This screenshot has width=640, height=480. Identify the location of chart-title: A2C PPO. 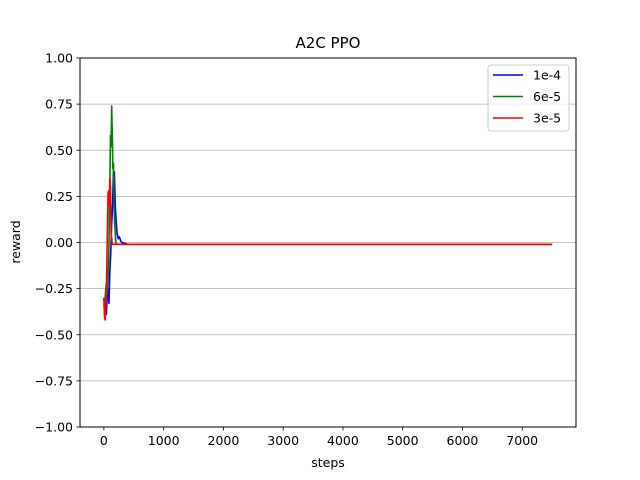
(328, 43).